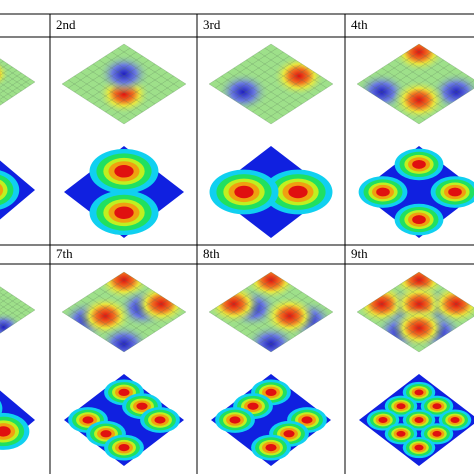 This screenshot has height=474, width=474. I want to click on column-header: 8th, so click(211, 253).